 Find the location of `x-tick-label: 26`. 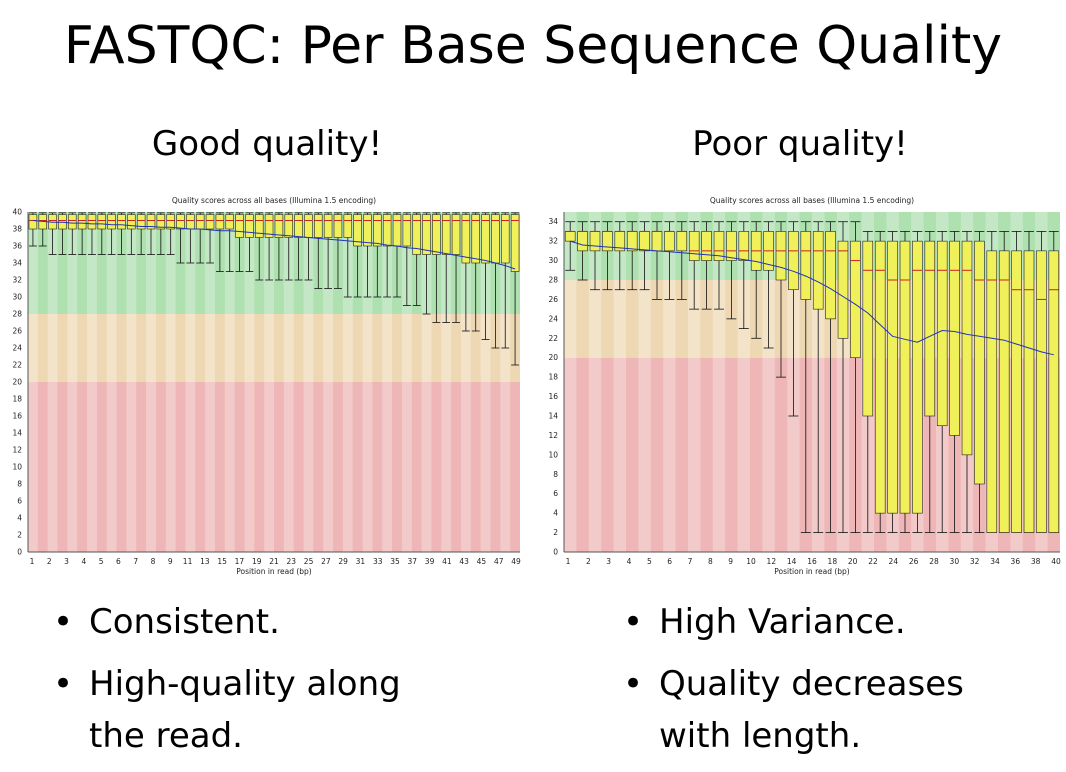

x-tick-label: 26 is located at coordinates (914, 561).